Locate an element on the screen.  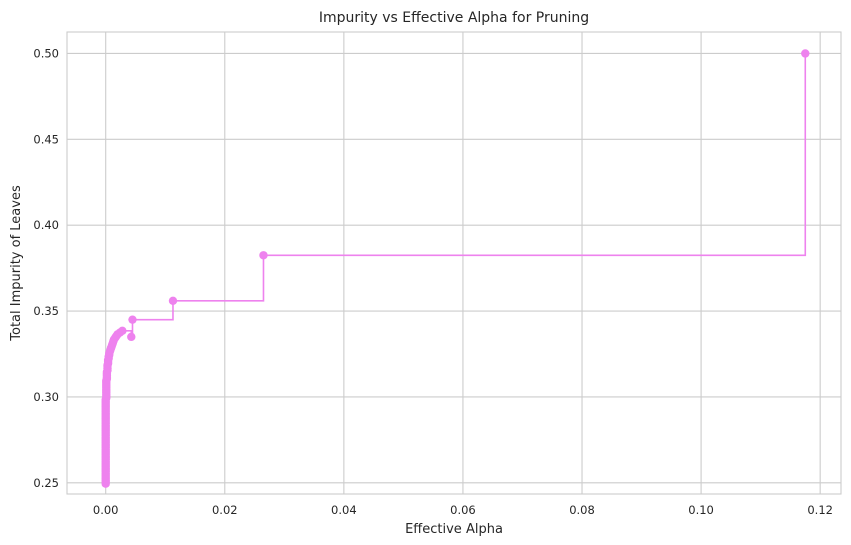
chart-title: Impurity vs Effective Alpha for Pruning is located at coordinates (454, 18).